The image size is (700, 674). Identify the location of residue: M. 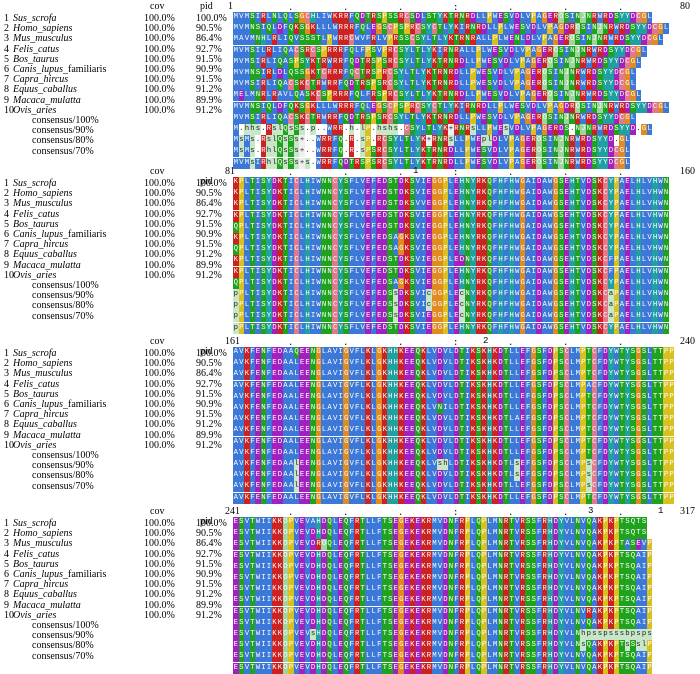
(495, 657).